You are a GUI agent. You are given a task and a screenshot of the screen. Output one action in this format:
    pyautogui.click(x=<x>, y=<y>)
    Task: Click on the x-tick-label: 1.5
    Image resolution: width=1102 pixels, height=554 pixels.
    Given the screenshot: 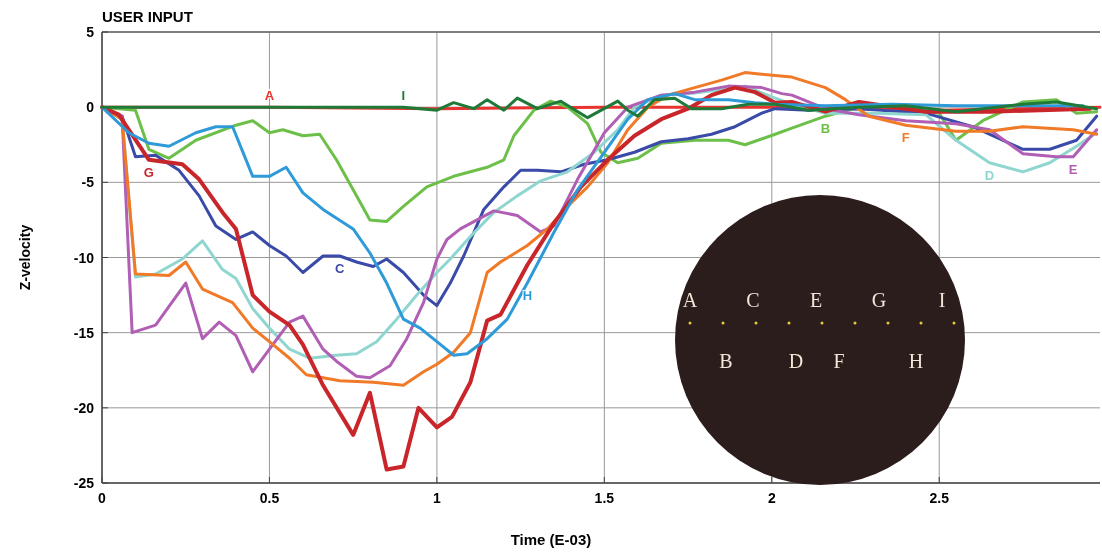 What is the action you would take?
    pyautogui.click(x=604, y=498)
    